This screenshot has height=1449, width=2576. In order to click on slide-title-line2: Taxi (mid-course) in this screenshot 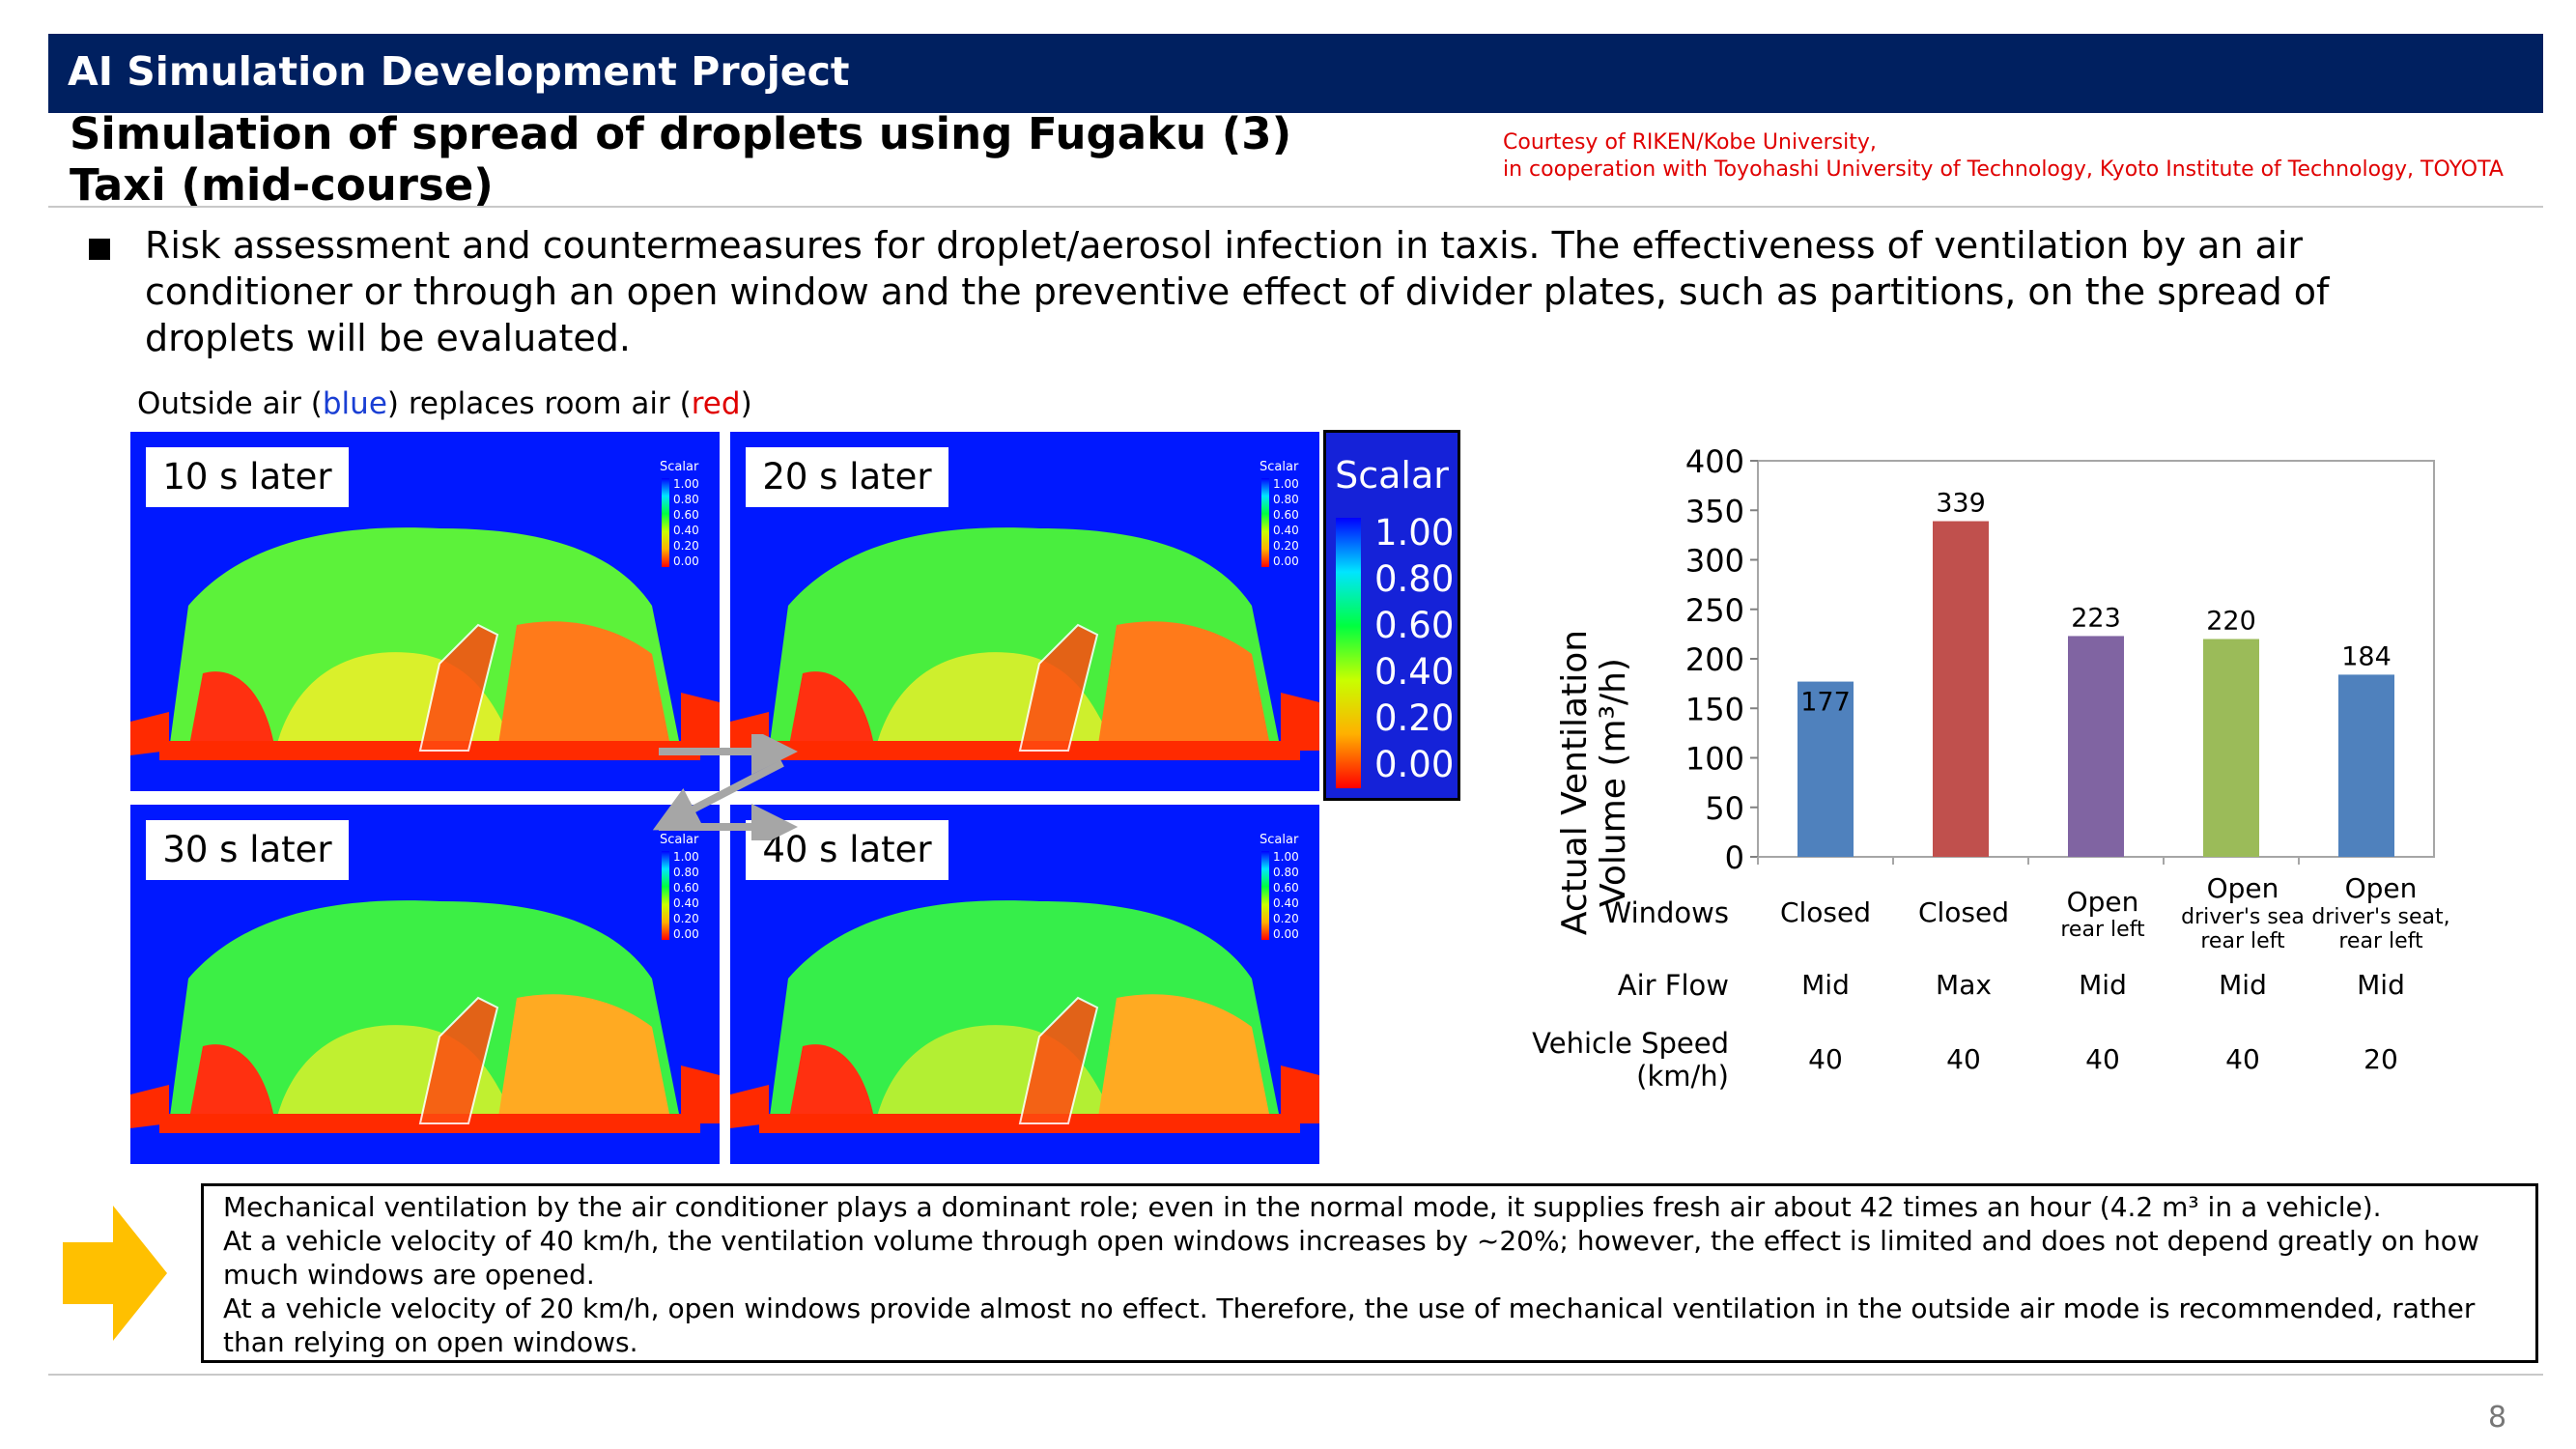, I will do `click(282, 185)`.